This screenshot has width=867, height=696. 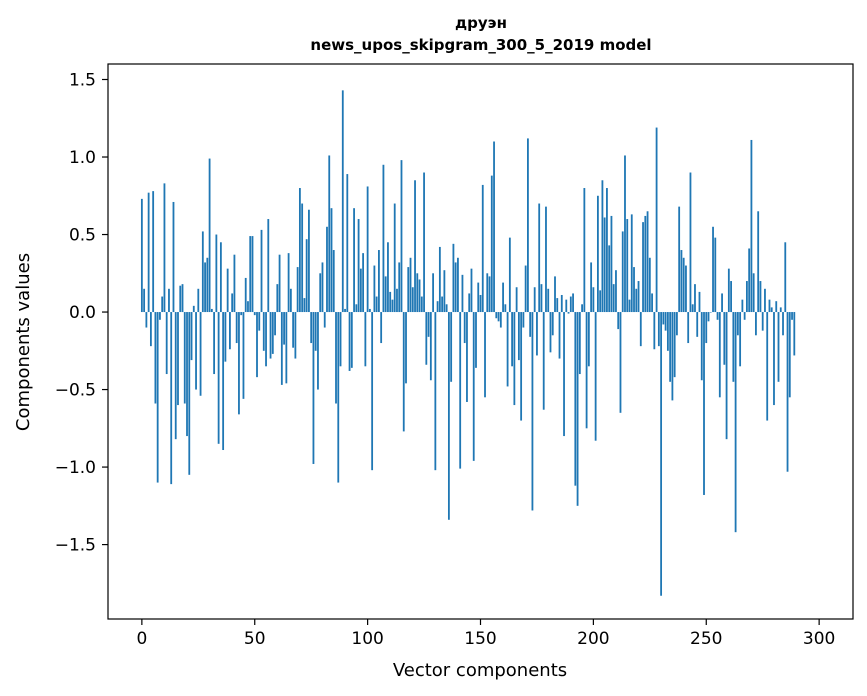 I want to click on y-tick-label: 1.5, so click(x=82, y=81).